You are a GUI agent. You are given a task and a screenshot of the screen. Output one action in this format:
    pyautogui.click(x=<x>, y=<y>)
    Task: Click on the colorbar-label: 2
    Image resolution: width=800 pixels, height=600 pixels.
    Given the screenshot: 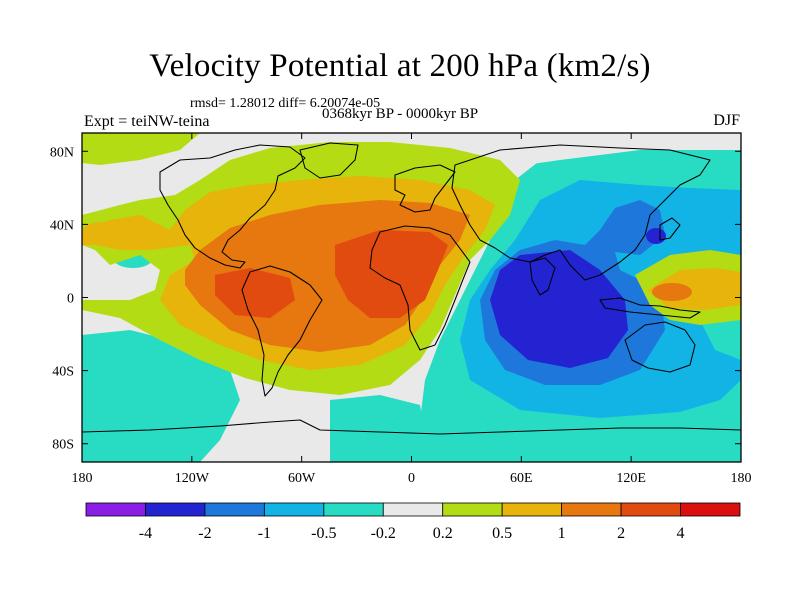 What is the action you would take?
    pyautogui.click(x=621, y=533)
    